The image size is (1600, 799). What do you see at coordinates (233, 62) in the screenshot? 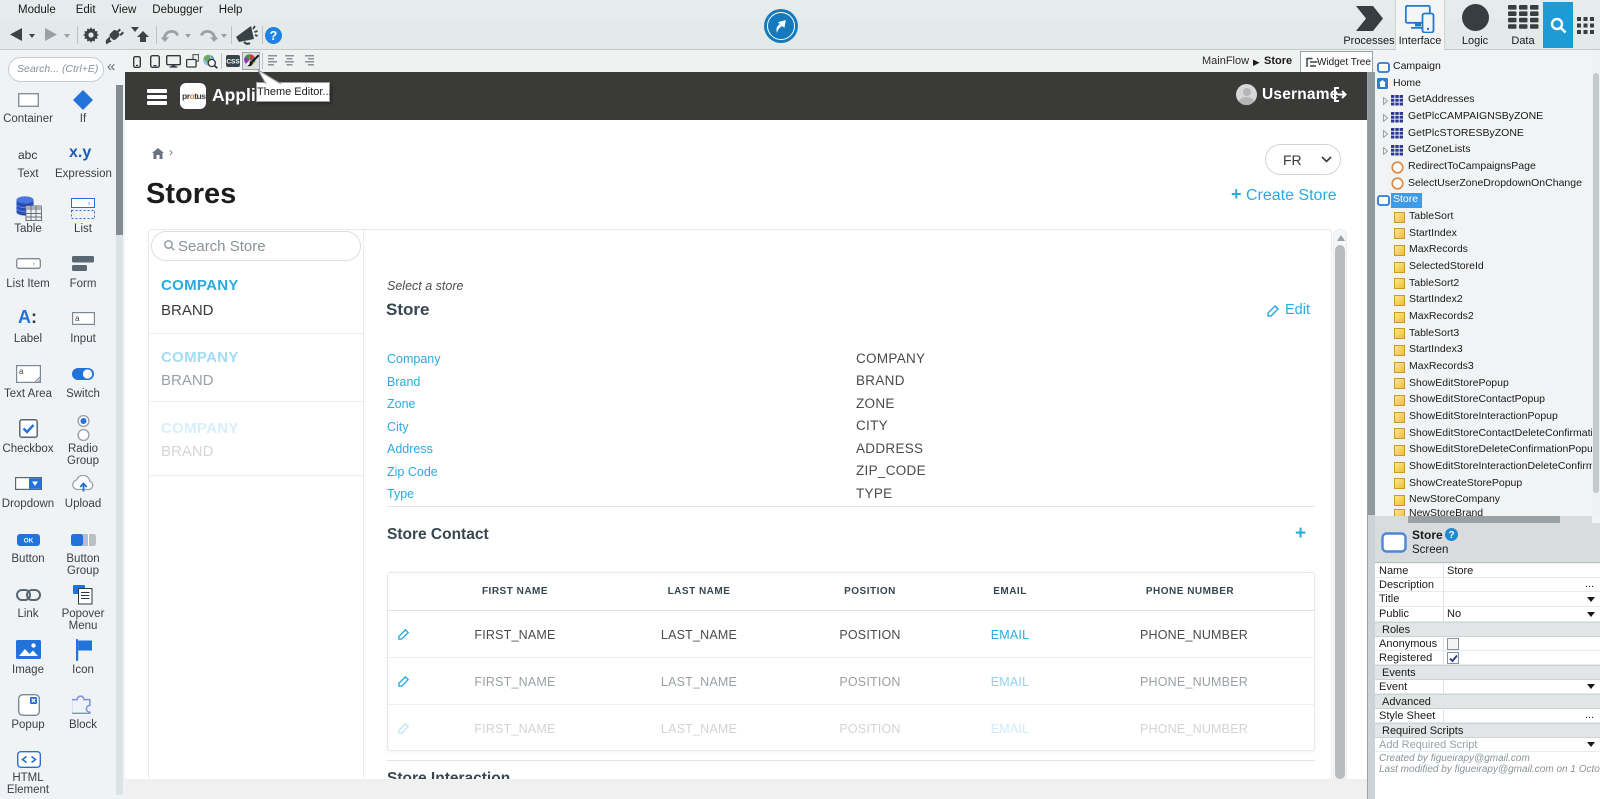
I see `svg-text: CSS` at bounding box center [233, 62].